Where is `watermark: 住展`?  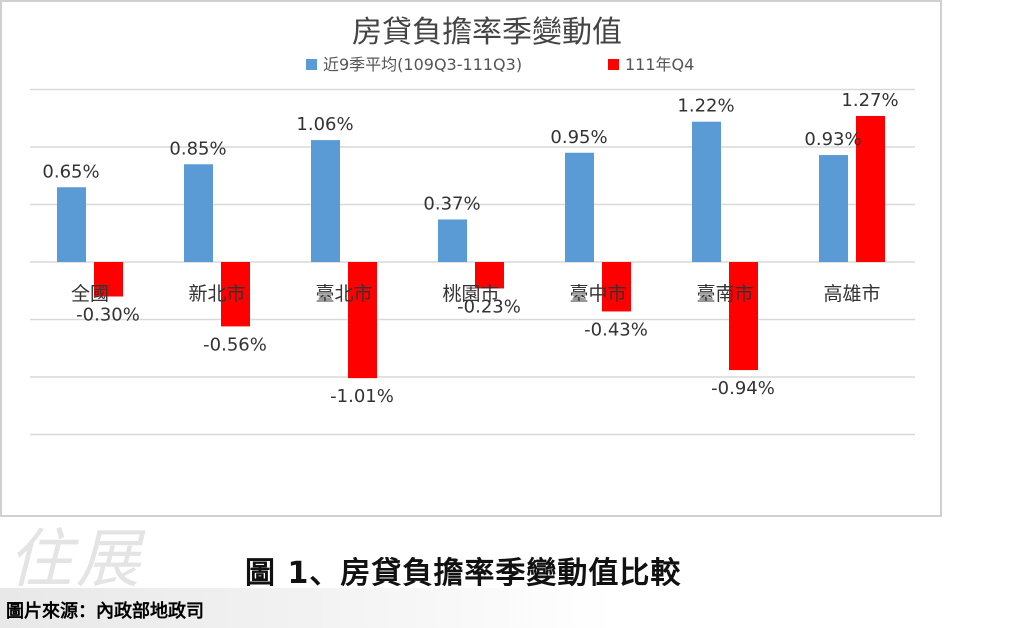
watermark: 住展 is located at coordinates (76, 560).